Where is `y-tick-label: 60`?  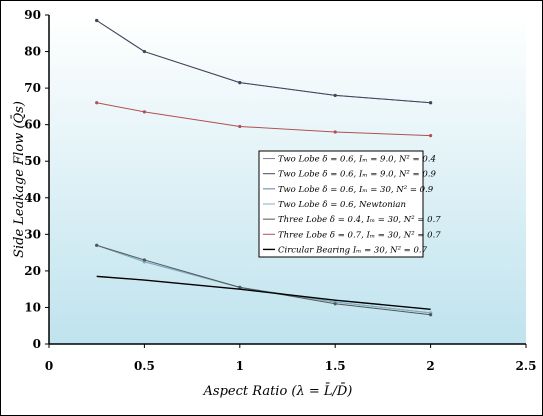
y-tick-label: 60 is located at coordinates (32, 125).